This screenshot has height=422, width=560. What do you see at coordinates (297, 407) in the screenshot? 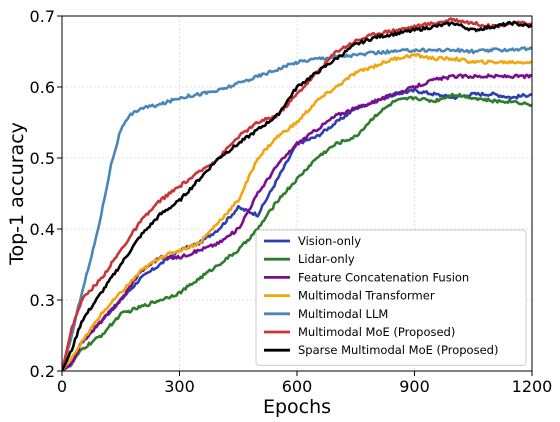
I see `x-axis-title: Epochs` at bounding box center [297, 407].